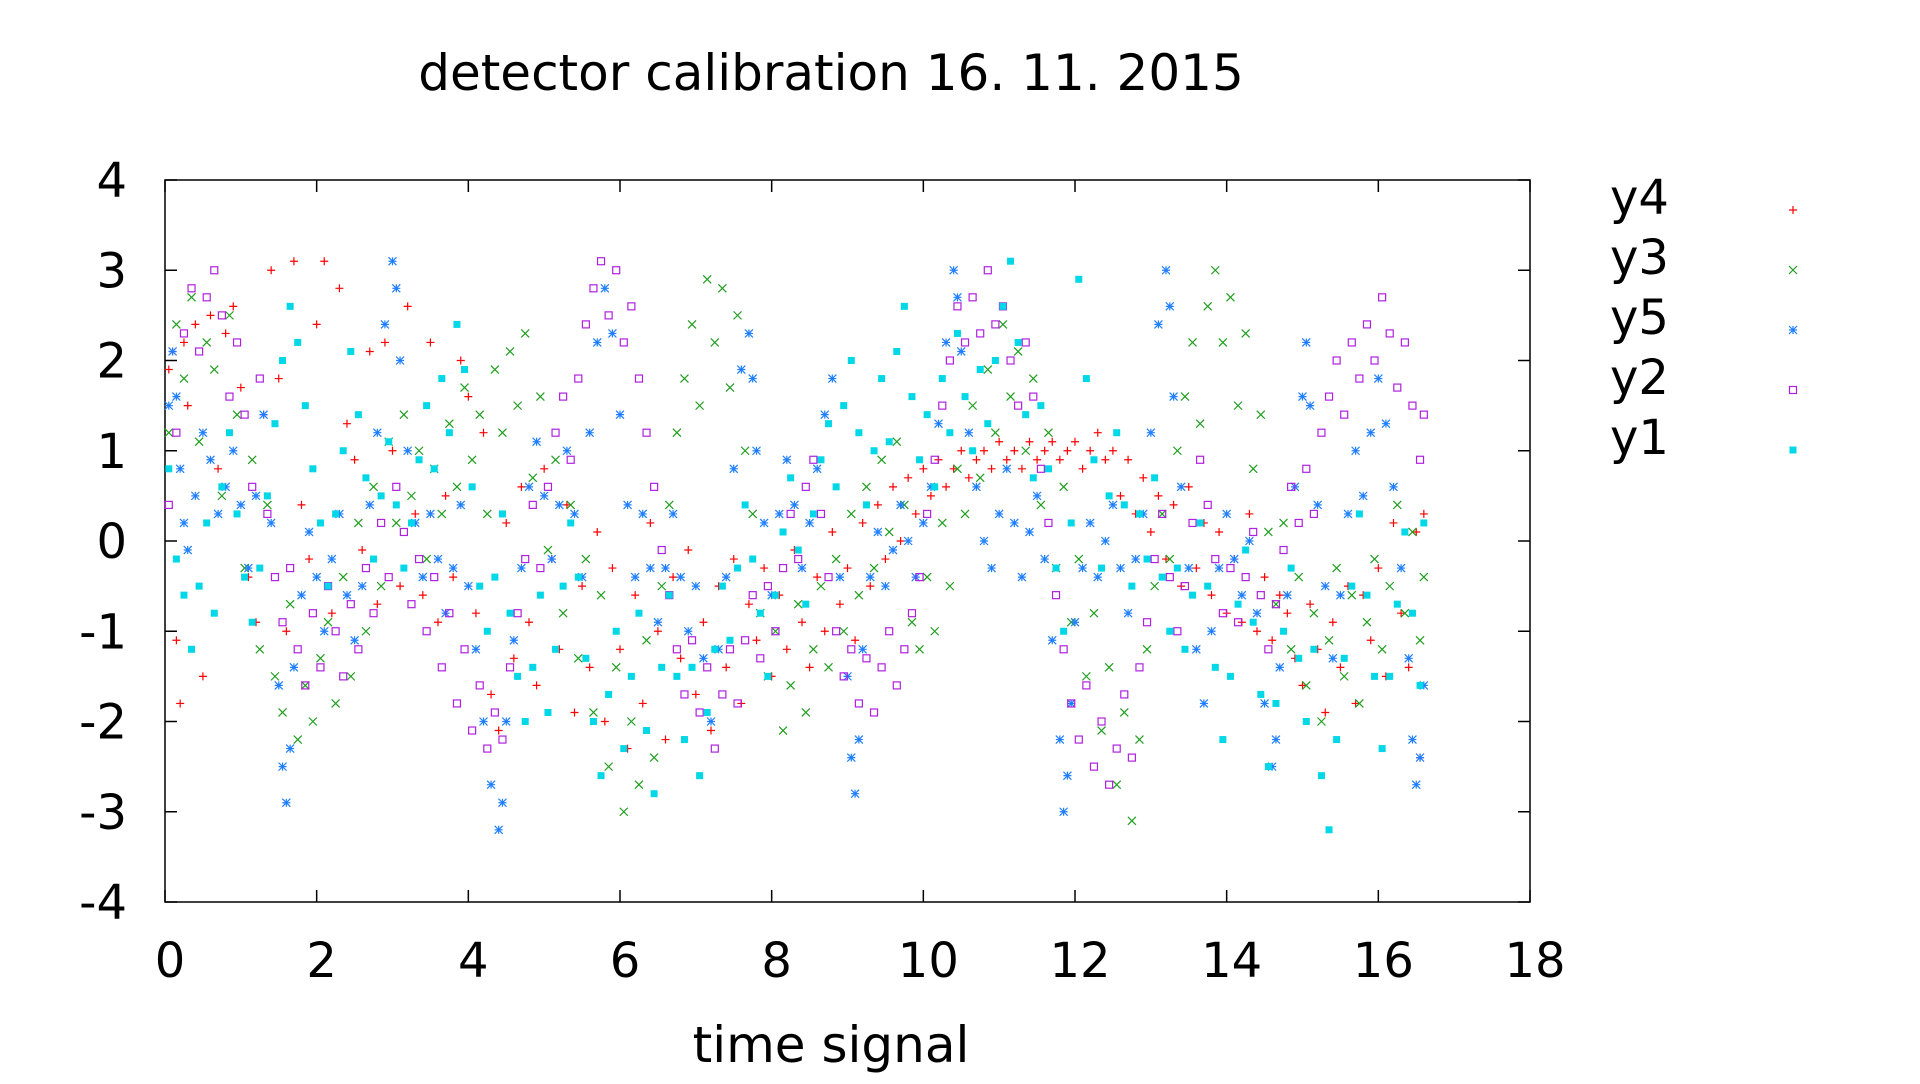  What do you see at coordinates (1639, 318) in the screenshot?
I see `legend-label: y5` at bounding box center [1639, 318].